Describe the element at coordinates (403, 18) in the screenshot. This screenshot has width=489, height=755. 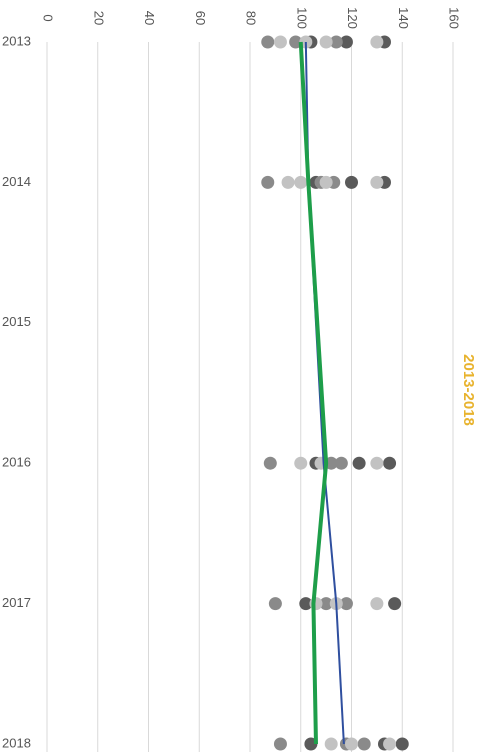
I see `y-tick-label: 140` at that location.